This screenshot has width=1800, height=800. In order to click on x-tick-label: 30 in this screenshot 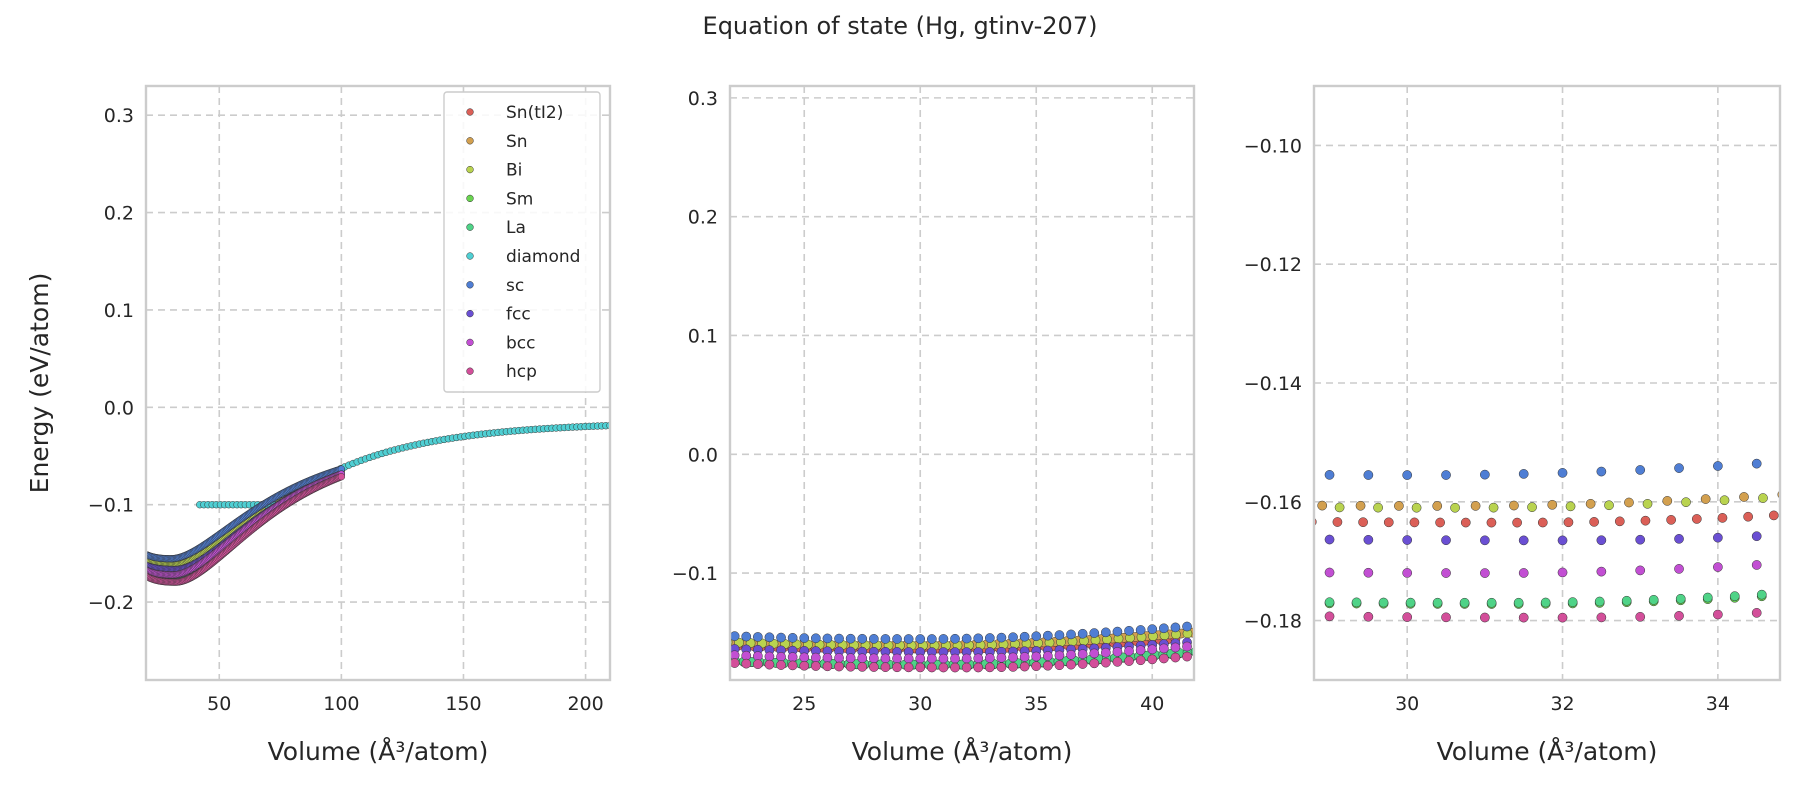, I will do `click(1407, 704)`.